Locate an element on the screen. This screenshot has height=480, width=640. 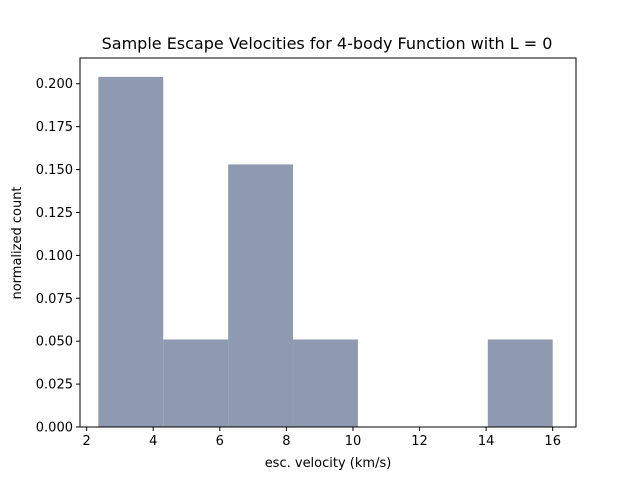
y-tick-label: 0.075 is located at coordinates (54, 299).